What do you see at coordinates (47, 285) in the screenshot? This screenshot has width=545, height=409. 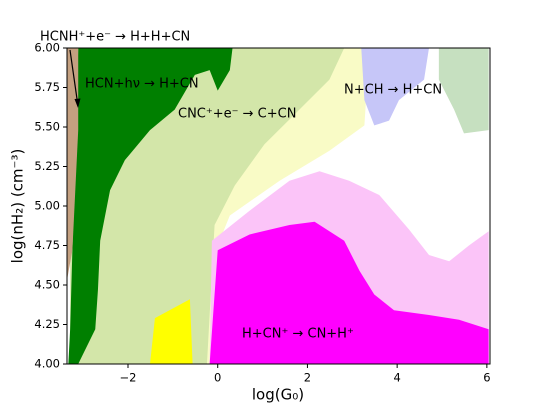 I see `y-tick-label: 4.50` at bounding box center [47, 285].